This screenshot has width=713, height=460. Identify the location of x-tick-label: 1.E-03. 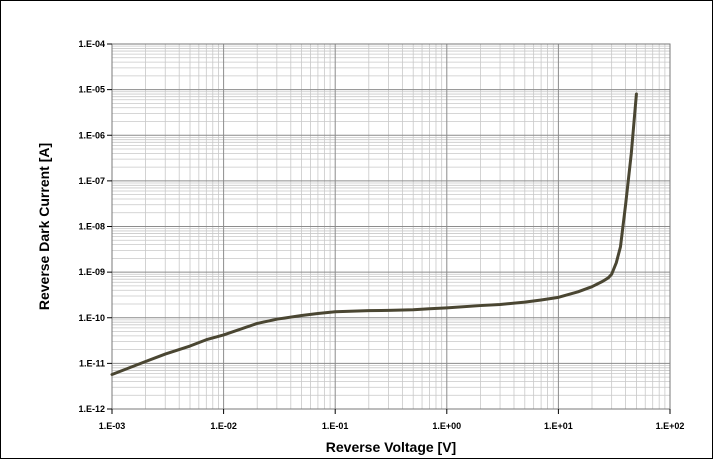
(112, 426).